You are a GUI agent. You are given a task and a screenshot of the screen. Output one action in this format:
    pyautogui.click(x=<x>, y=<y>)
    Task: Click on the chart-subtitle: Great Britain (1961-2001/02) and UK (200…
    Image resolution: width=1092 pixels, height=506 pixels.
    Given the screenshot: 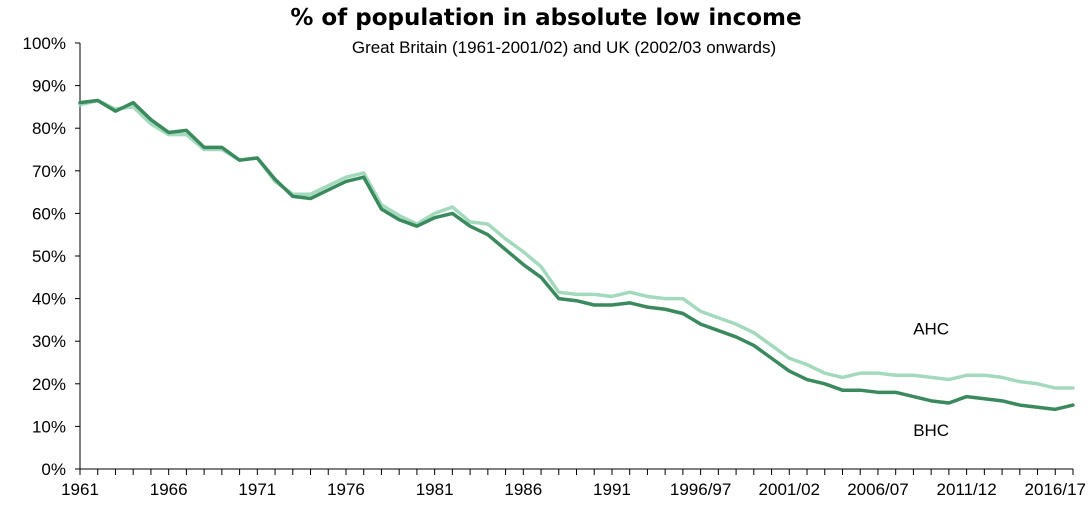 What is the action you would take?
    pyautogui.click(x=564, y=47)
    